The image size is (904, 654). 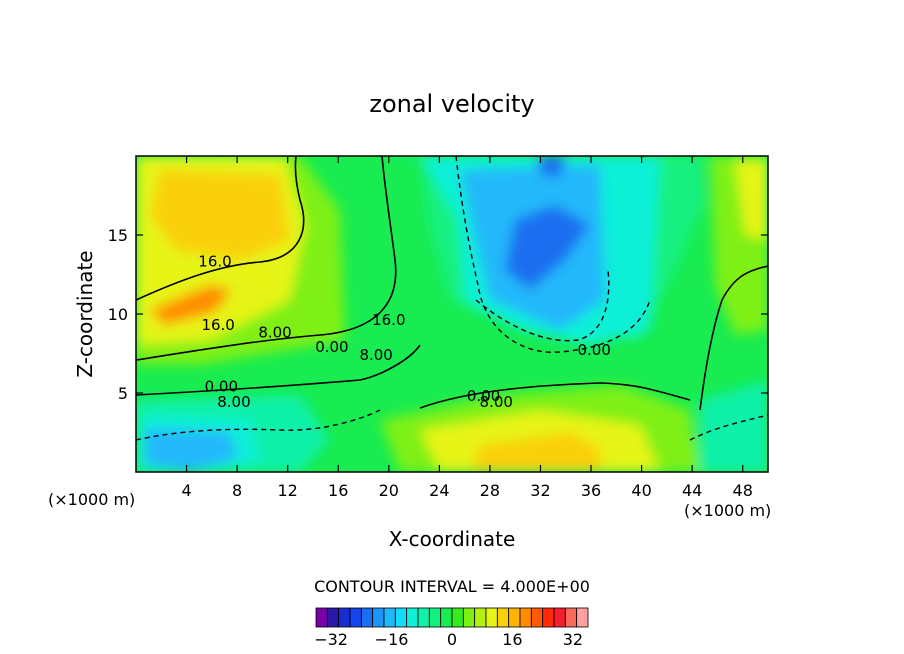 What do you see at coordinates (331, 639) in the screenshot?
I see `colorbar-tick-label: −32` at bounding box center [331, 639].